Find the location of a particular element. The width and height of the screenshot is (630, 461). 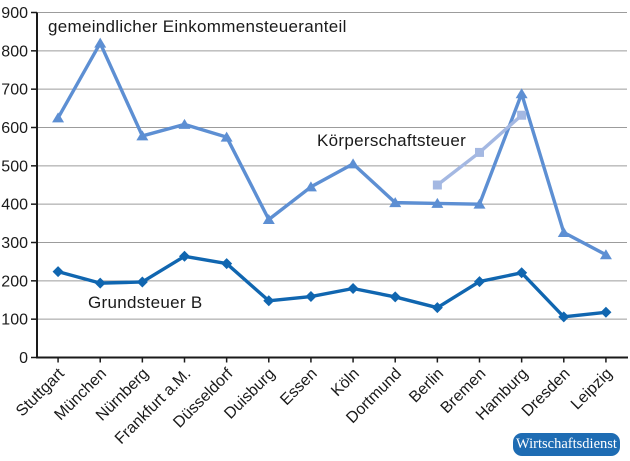

y-tick-label: 300 is located at coordinates (14, 243).